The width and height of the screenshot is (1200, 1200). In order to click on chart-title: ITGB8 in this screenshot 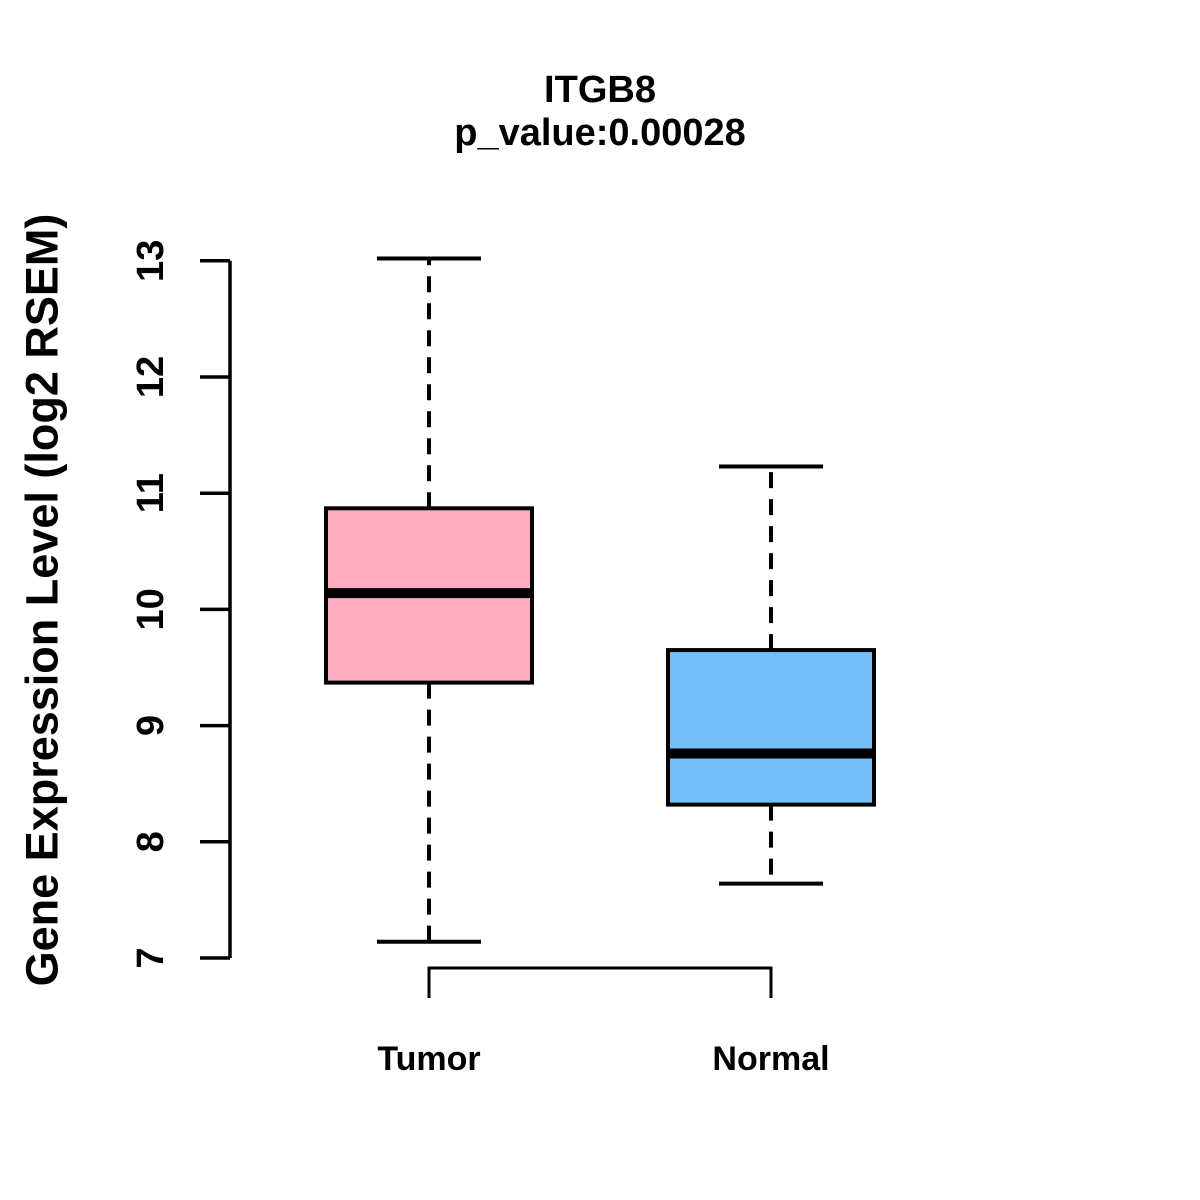, I will do `click(600, 90)`.